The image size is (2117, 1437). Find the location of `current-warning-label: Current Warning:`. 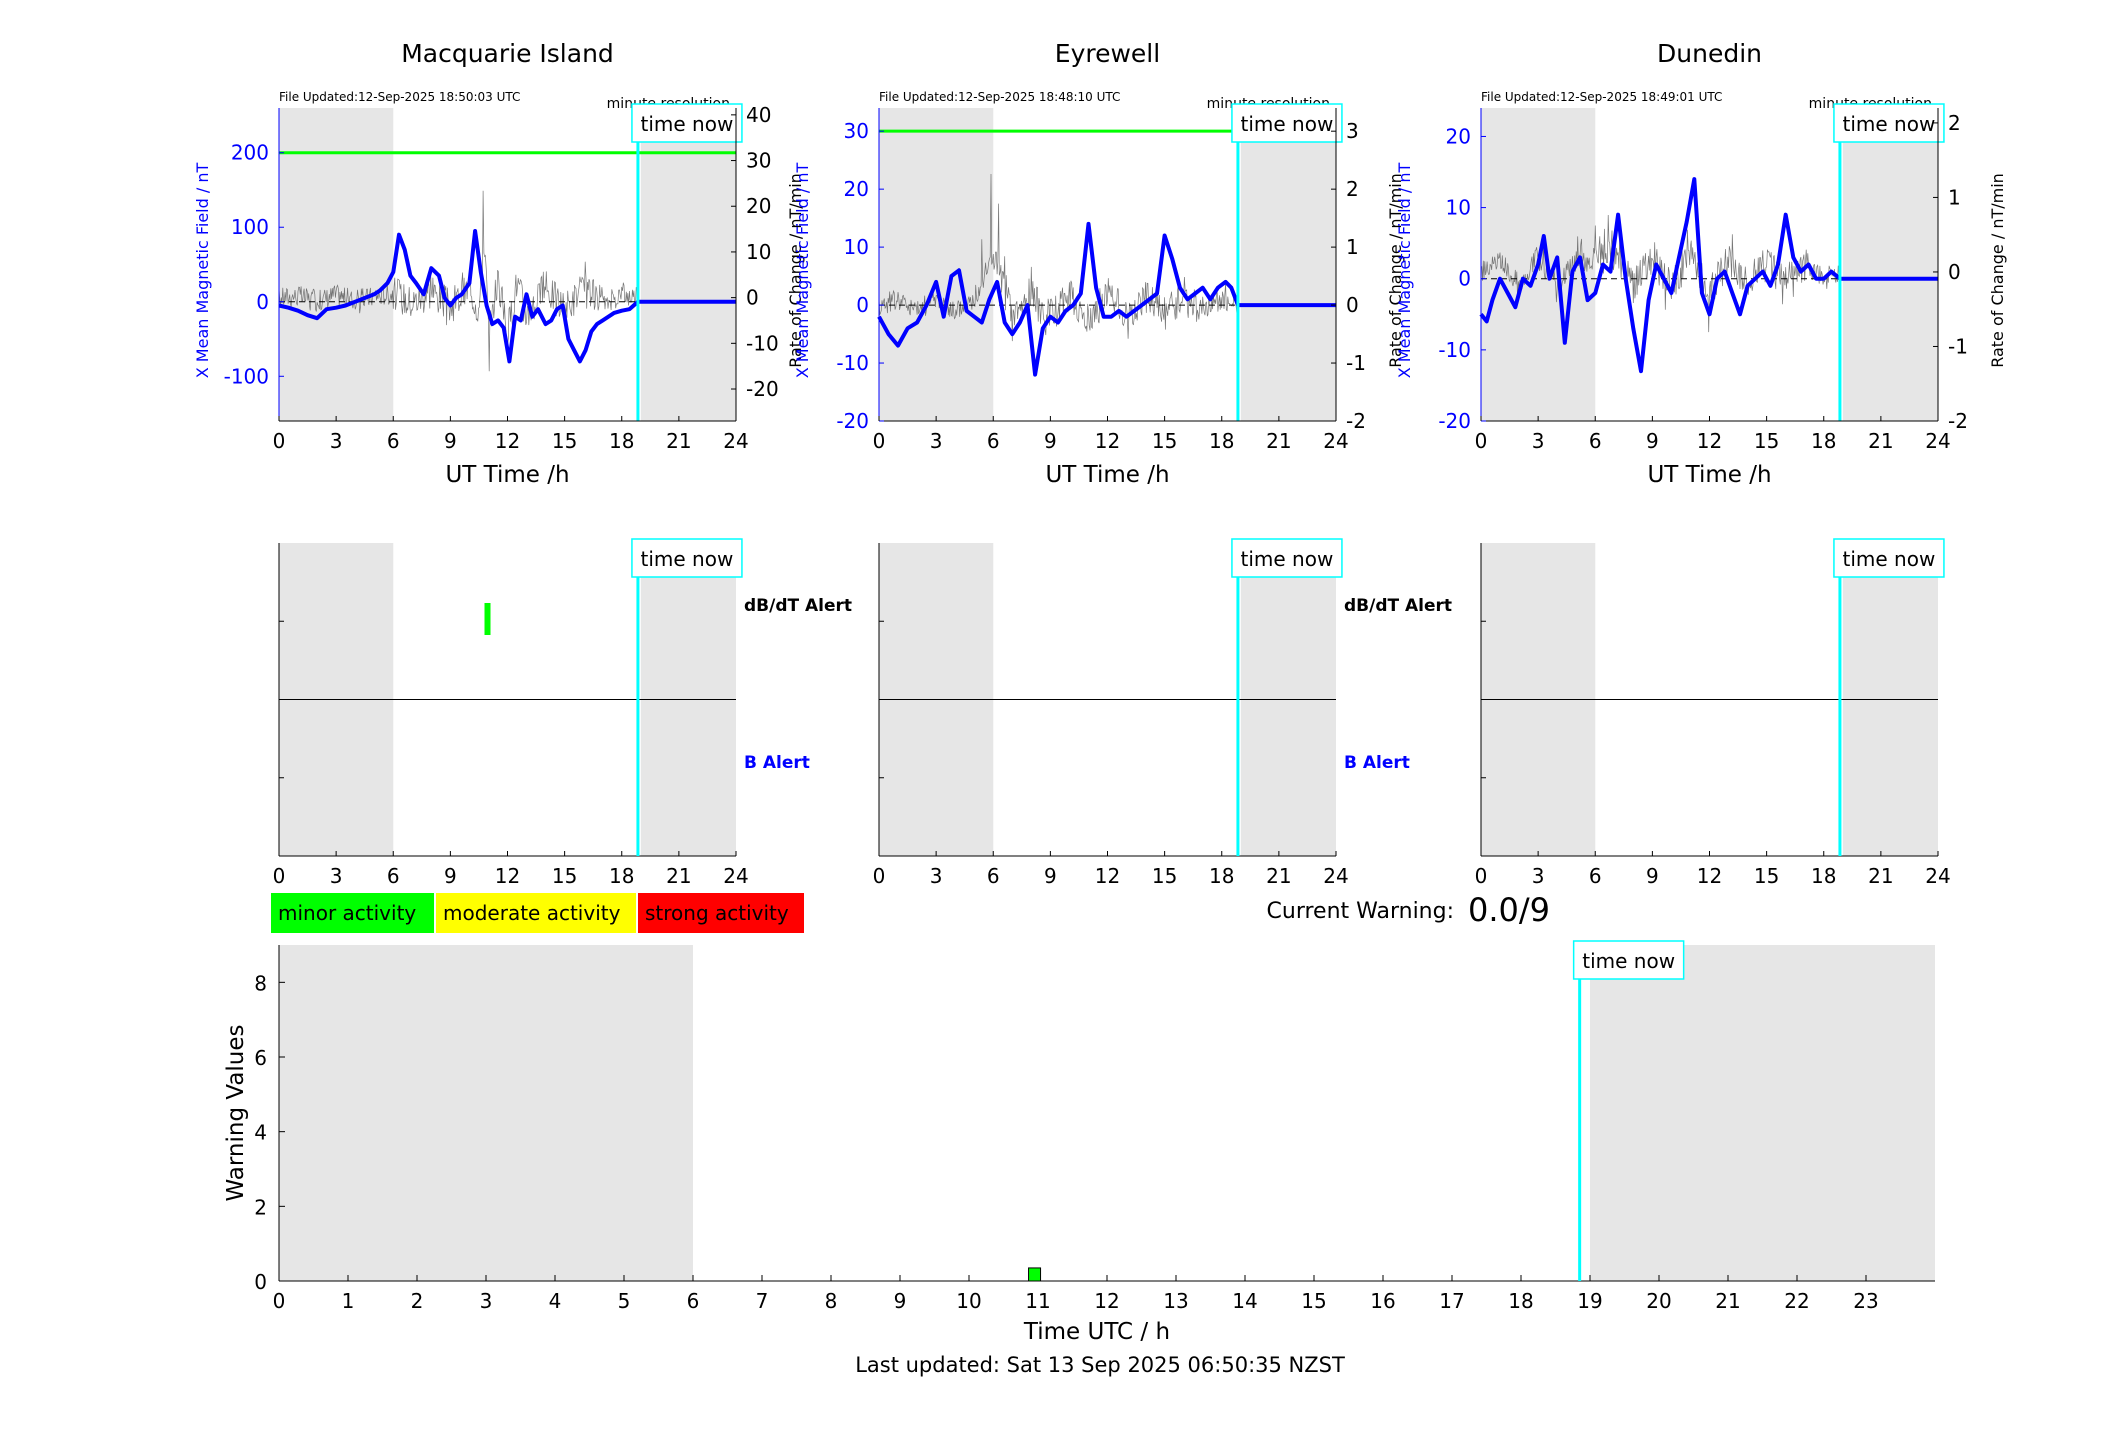

current-warning-label: Current Warning: is located at coordinates (1360, 911).